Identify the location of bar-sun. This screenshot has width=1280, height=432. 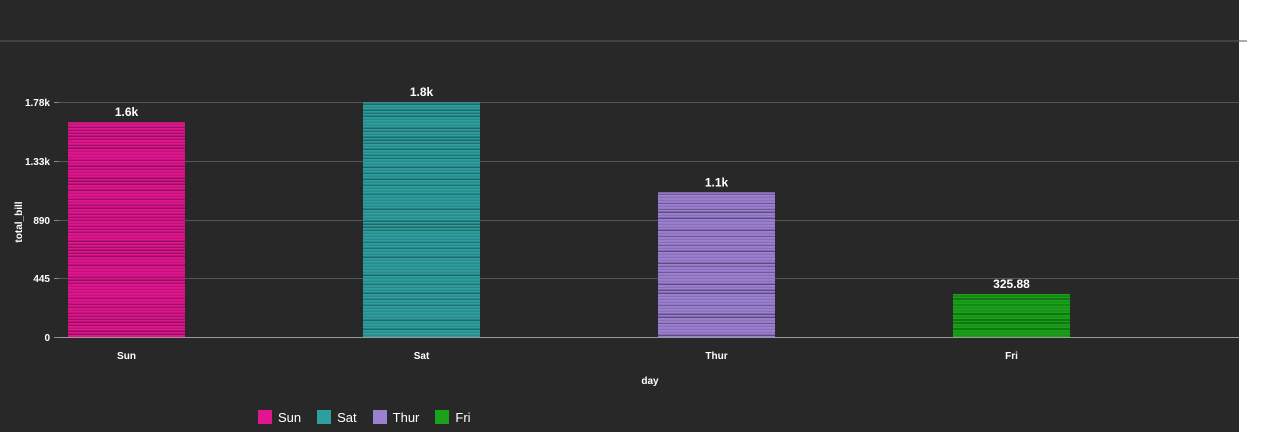
(126, 229).